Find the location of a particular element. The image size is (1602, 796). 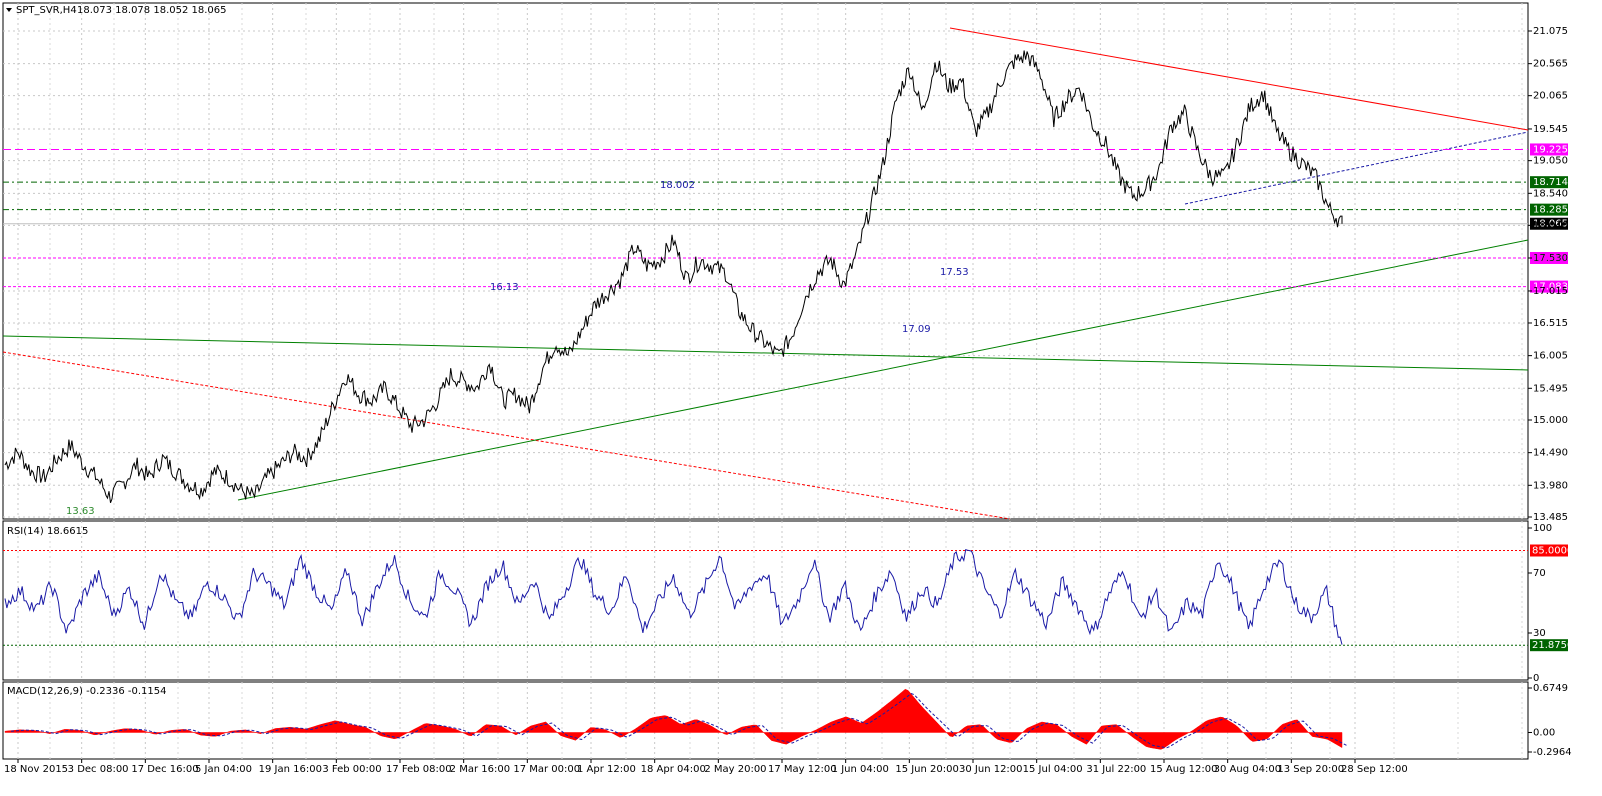

current-price-badge is located at coordinates (1549, 223).